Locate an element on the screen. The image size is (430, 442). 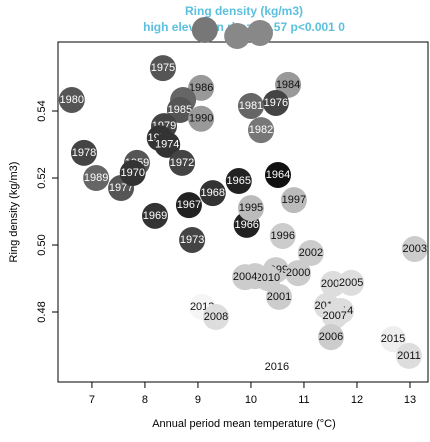
point-label: 2000 is located at coordinates (298, 273).